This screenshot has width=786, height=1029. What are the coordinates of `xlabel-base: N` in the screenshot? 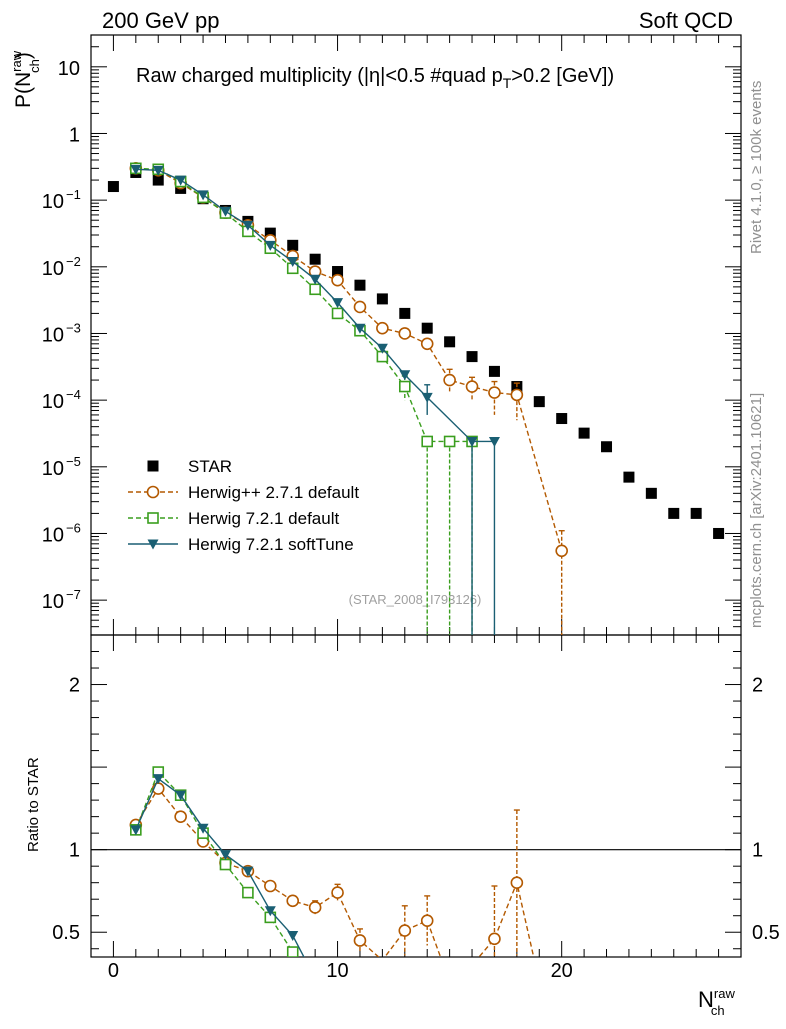 It's located at (706, 999).